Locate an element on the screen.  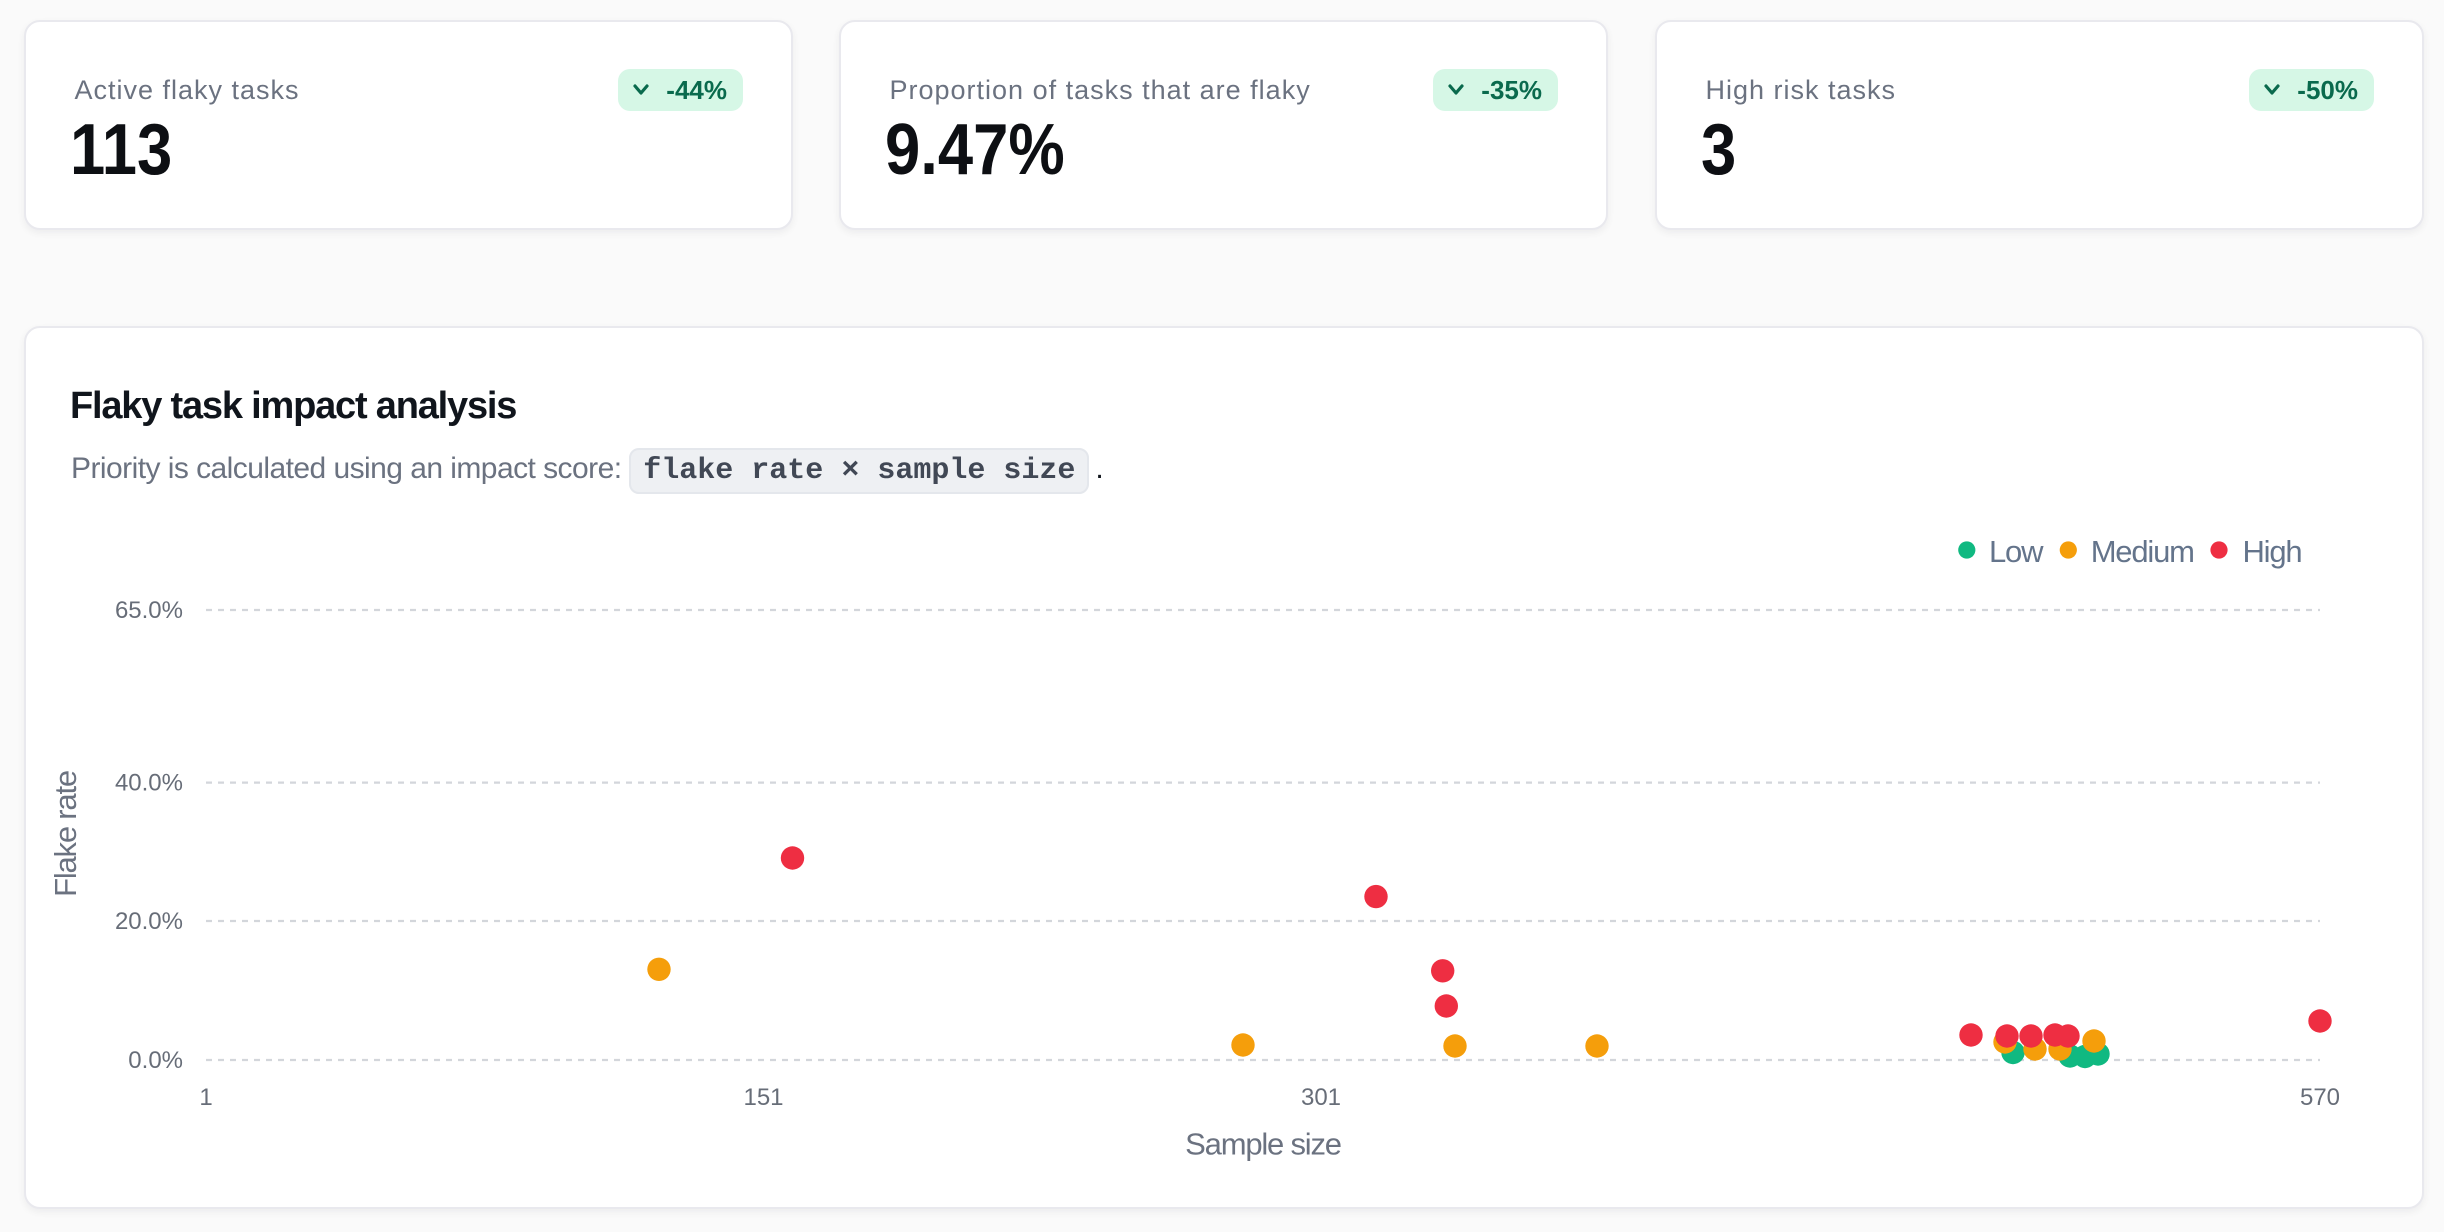
svg-text: 0.0% is located at coordinates (155, 1060).